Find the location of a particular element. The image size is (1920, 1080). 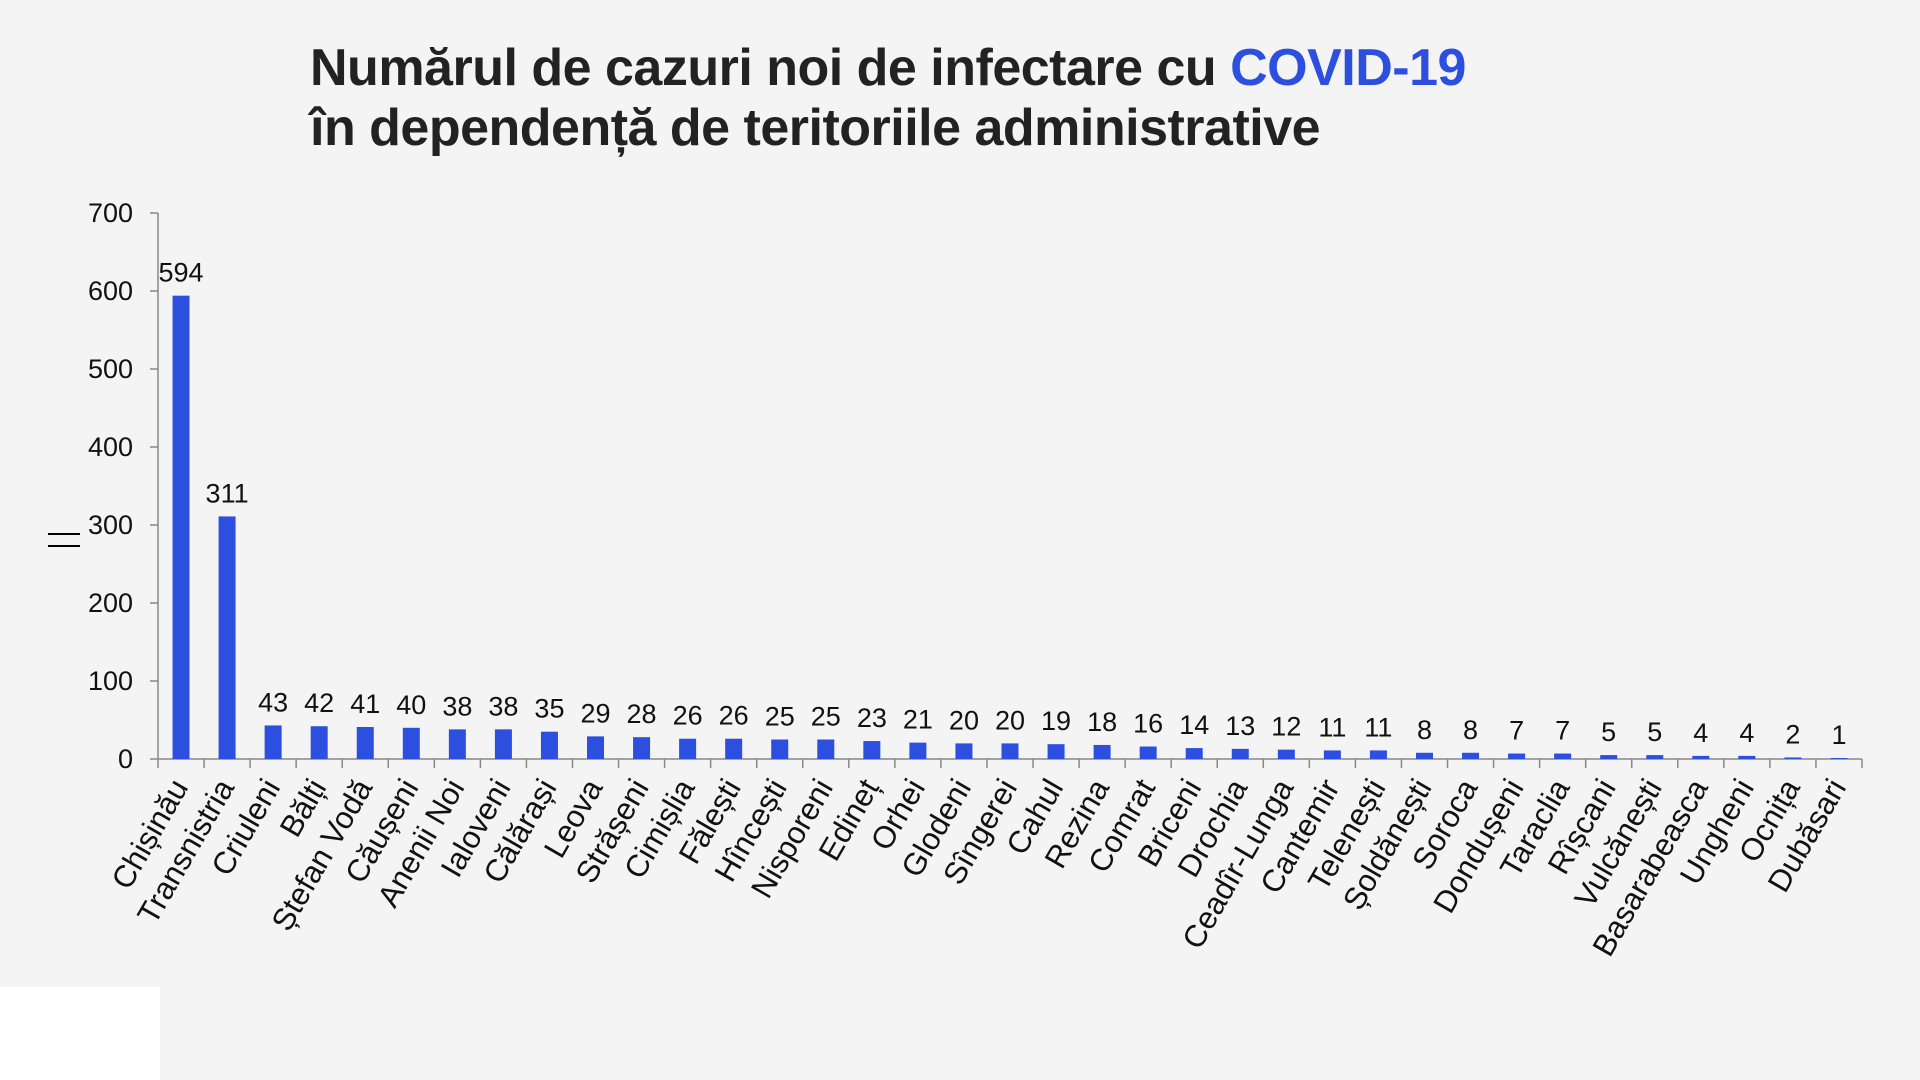

data-label: 1 is located at coordinates (1838, 735).